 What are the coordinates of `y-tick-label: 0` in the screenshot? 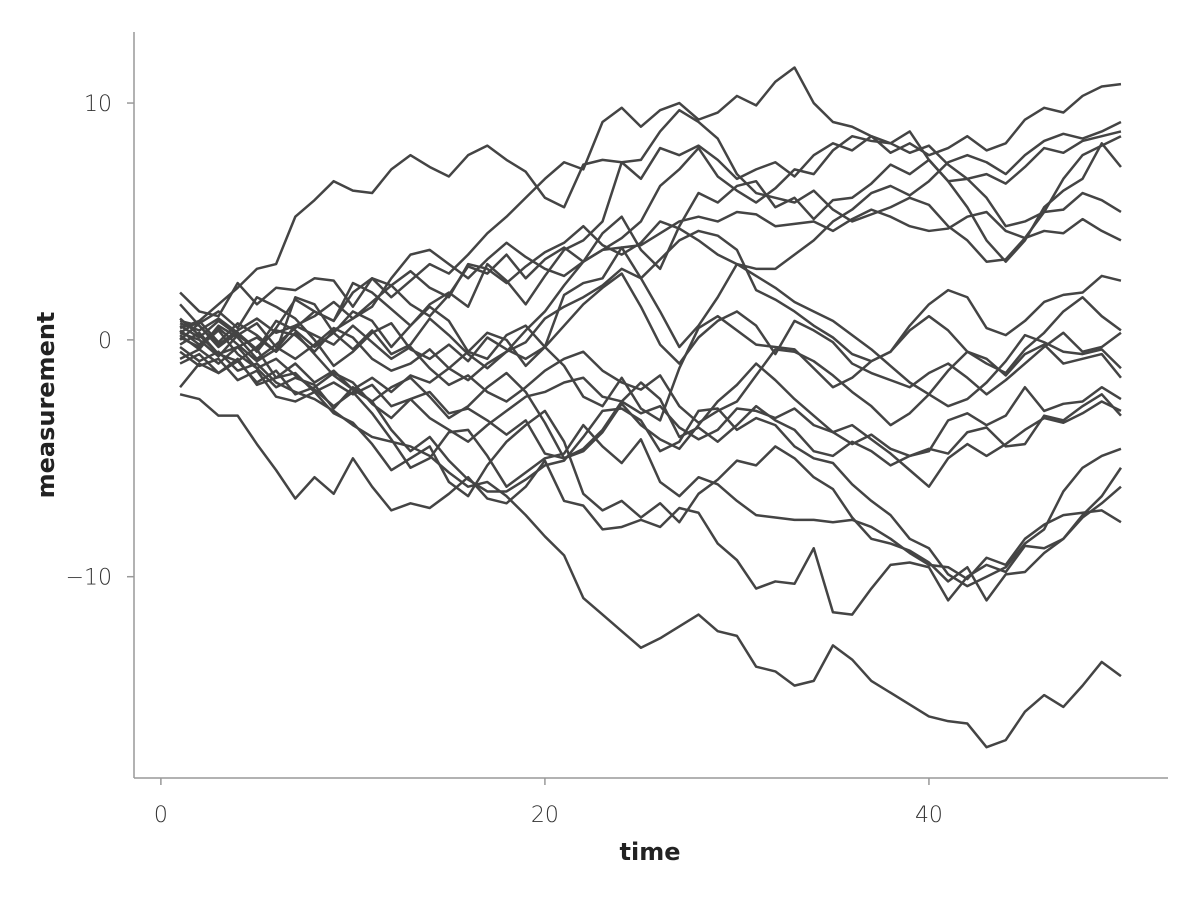 It's located at (105, 341).